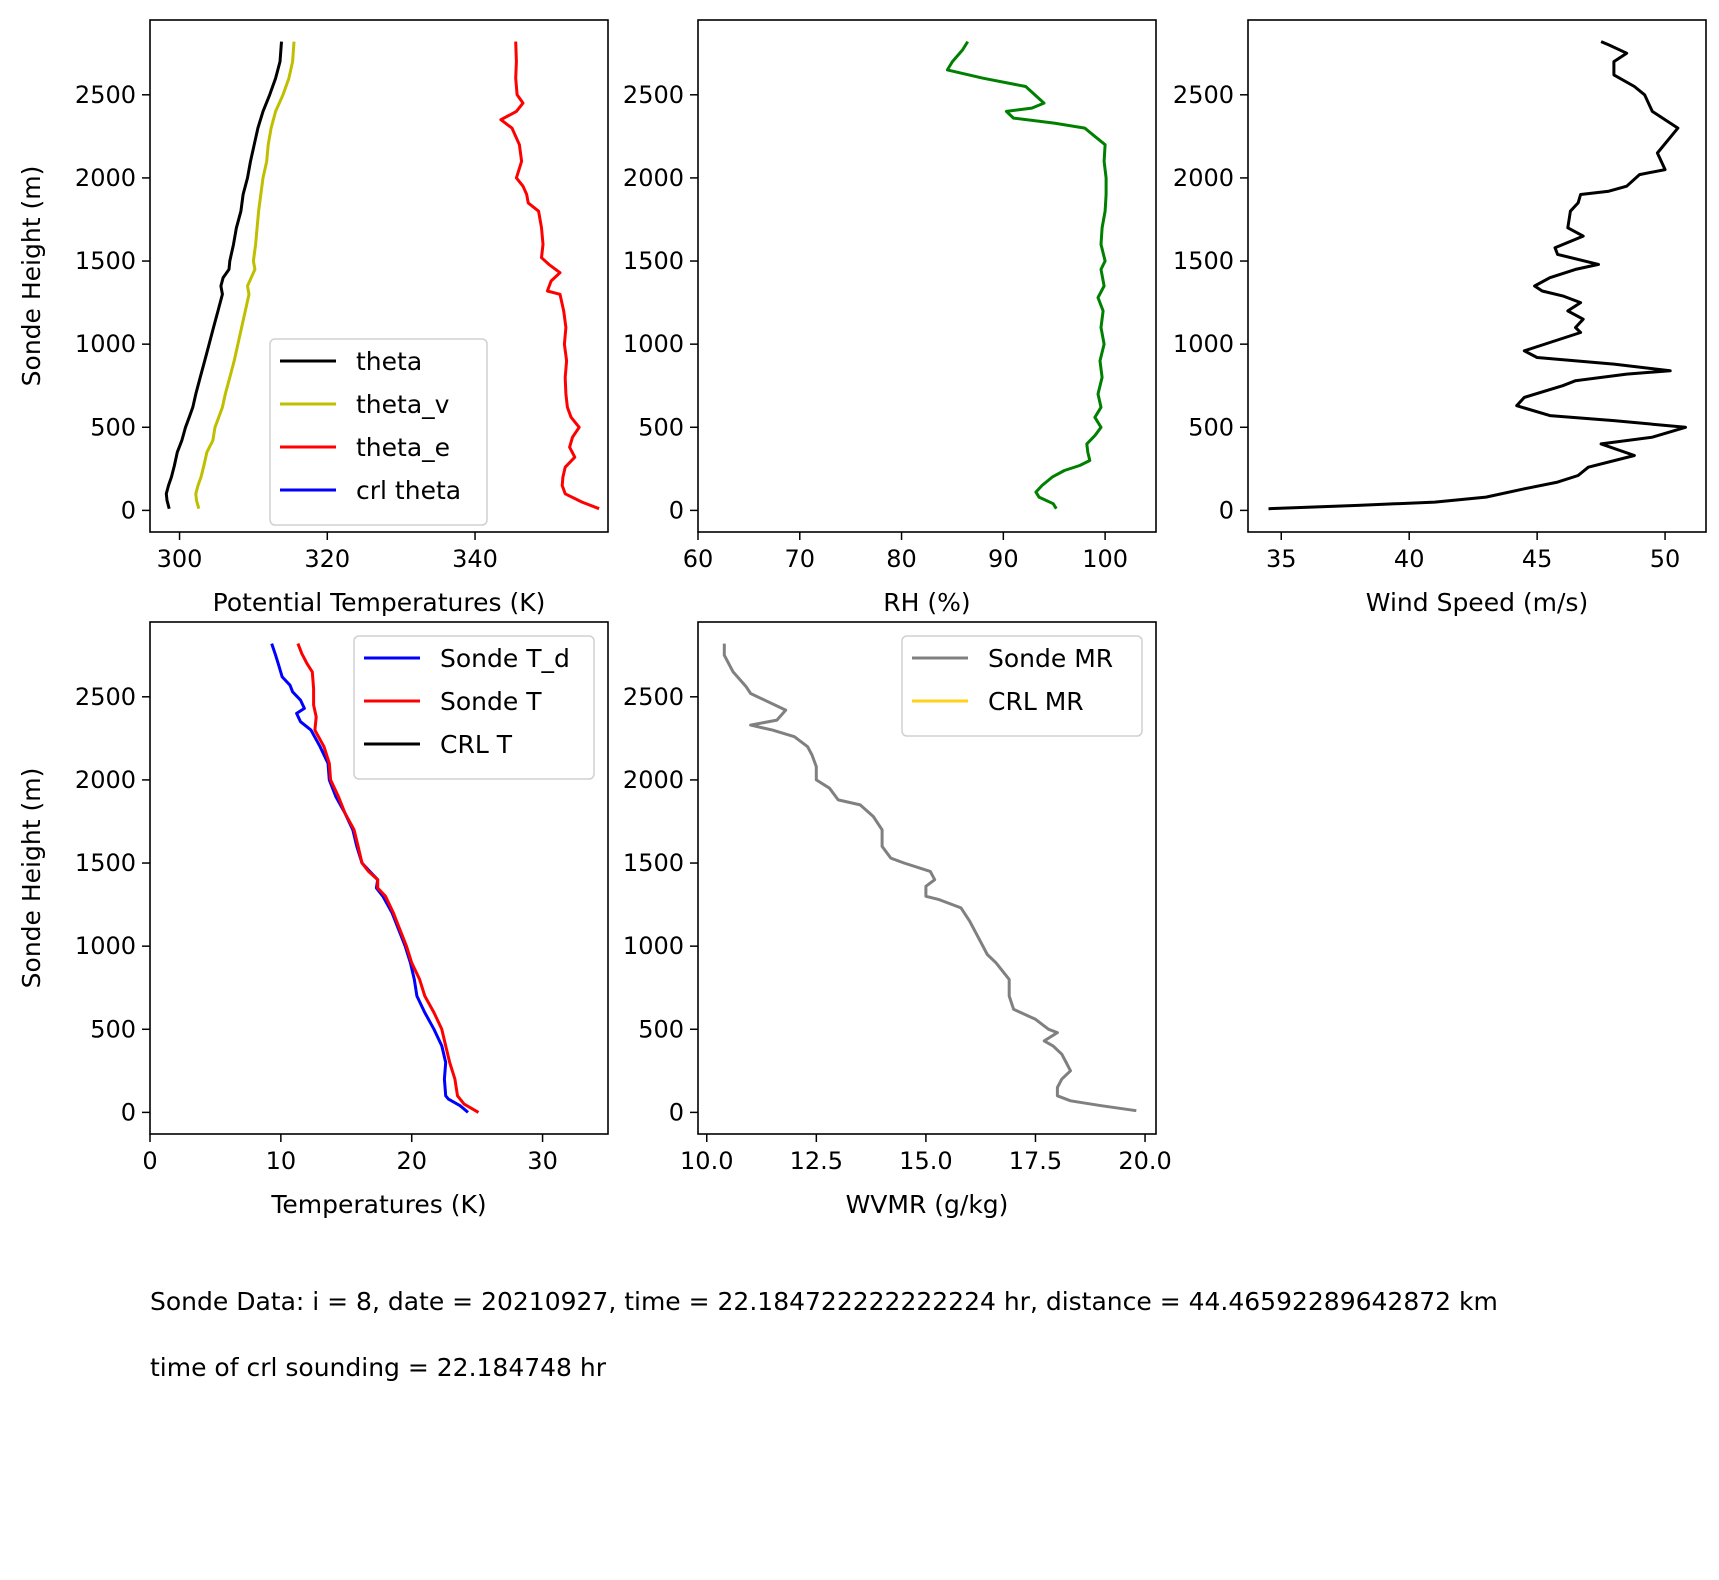 Image resolution: width=1719 pixels, height=1580 pixels. I want to click on x-tick-label: 15.0, so click(925, 1161).